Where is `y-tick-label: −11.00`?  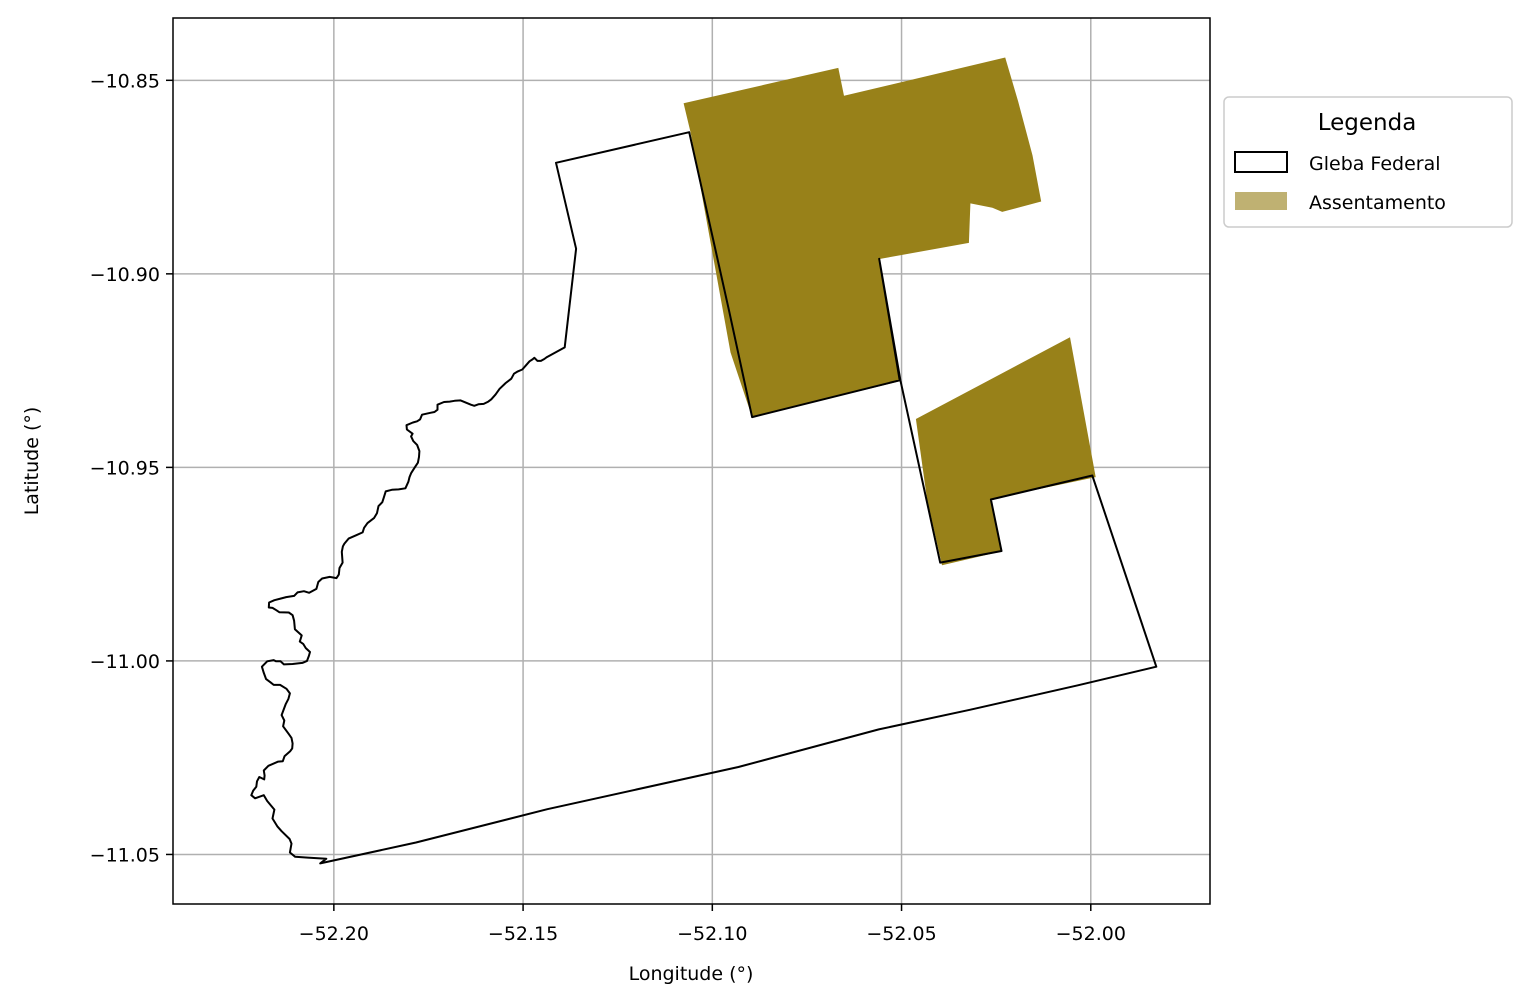
y-tick-label: −11.00 is located at coordinates (125, 662).